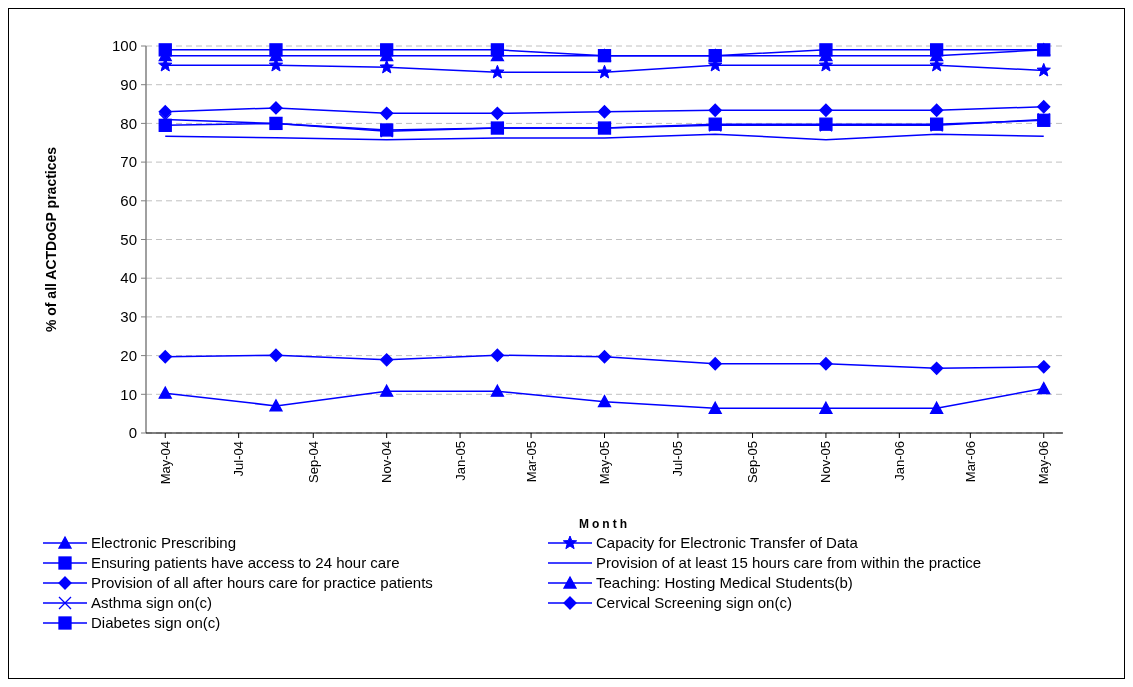  Describe the element at coordinates (124, 46) in the screenshot. I see `y-tick-label: 100` at that location.